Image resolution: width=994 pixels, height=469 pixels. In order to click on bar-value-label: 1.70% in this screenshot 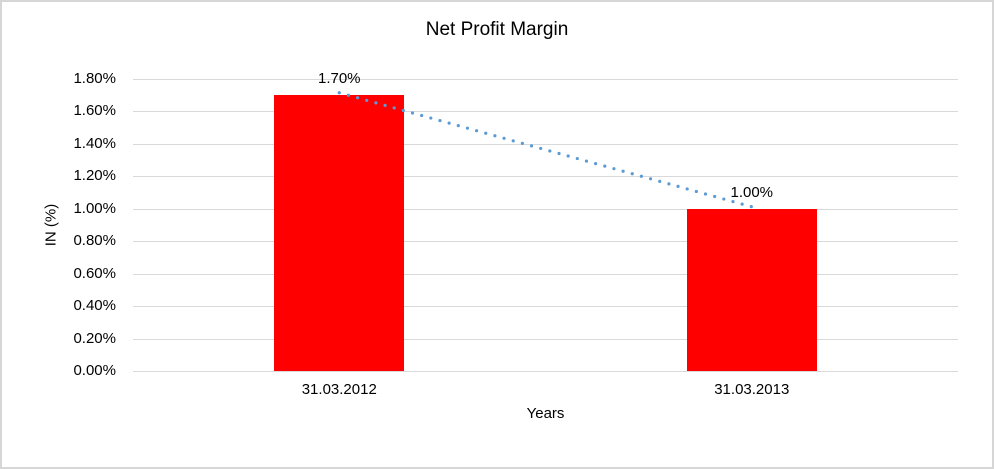, I will do `click(339, 79)`.